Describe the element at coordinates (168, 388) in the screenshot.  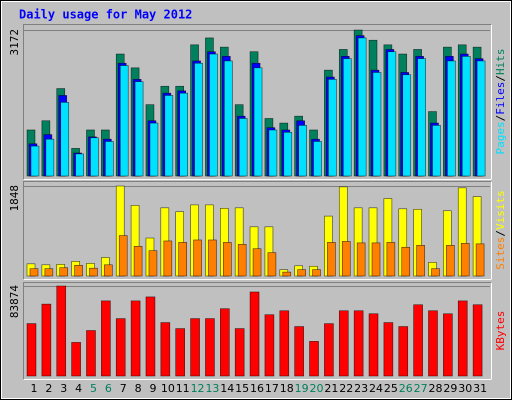
I see `x-tick-label: 10` at that location.